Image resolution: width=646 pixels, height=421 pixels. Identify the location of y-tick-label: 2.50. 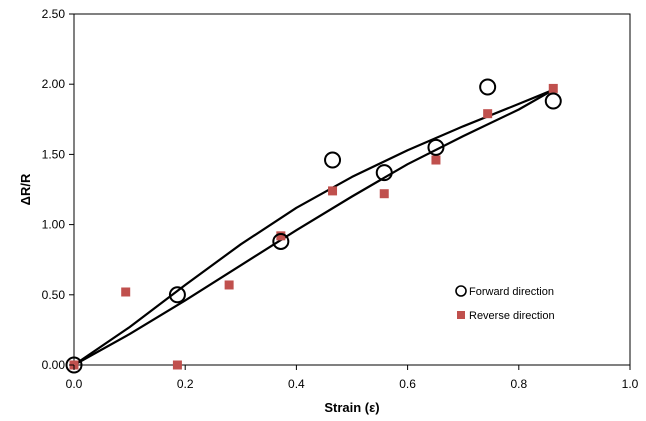
(54, 14).